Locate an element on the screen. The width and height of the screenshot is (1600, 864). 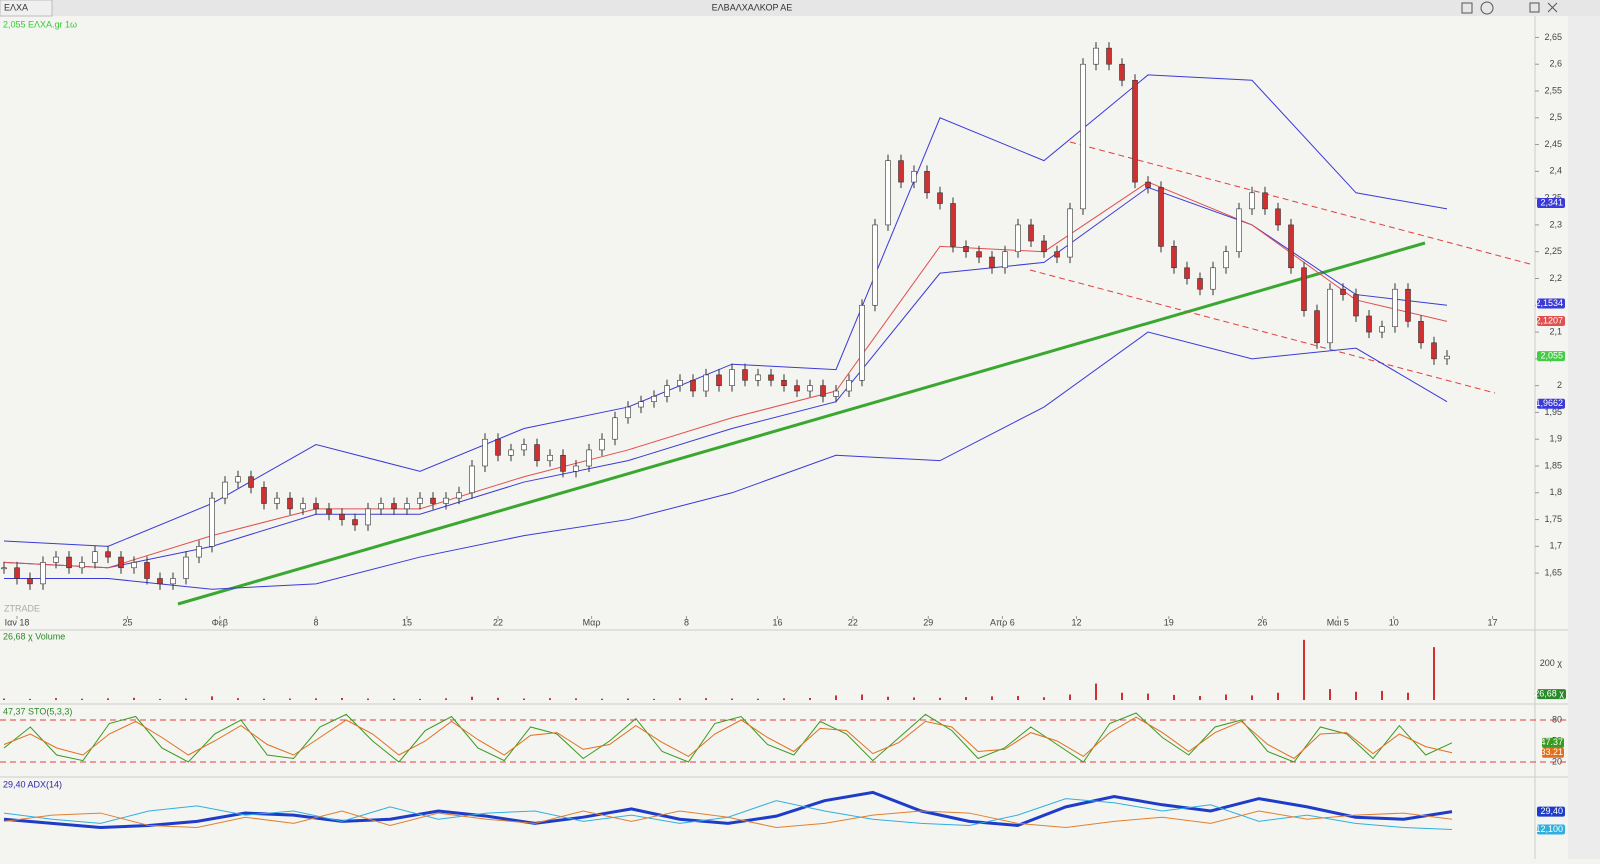
x-tick-label: 15 is located at coordinates (407, 622).